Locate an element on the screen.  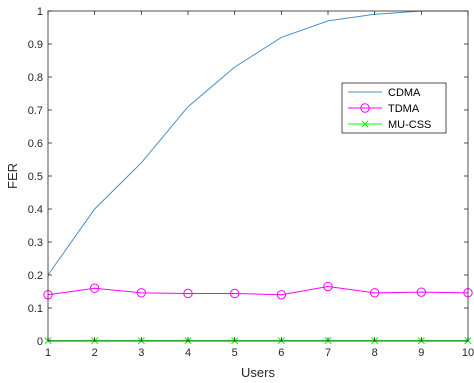
y-axis-label: FER is located at coordinates (12, 176).